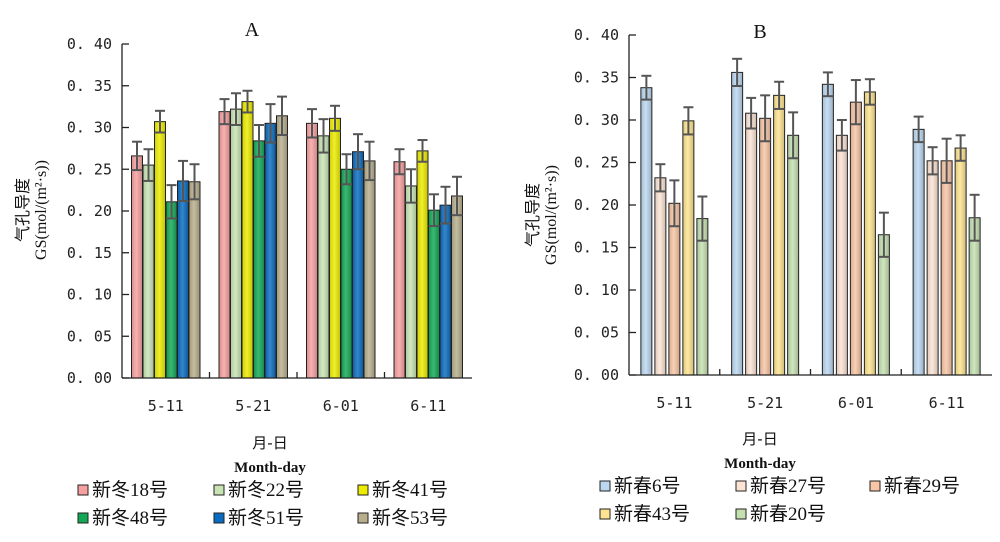 The height and width of the screenshot is (542, 1000). Describe the element at coordinates (41, 210) in the screenshot. I see `chart-a-ylabel: GS(mol/(m²·s))` at that location.